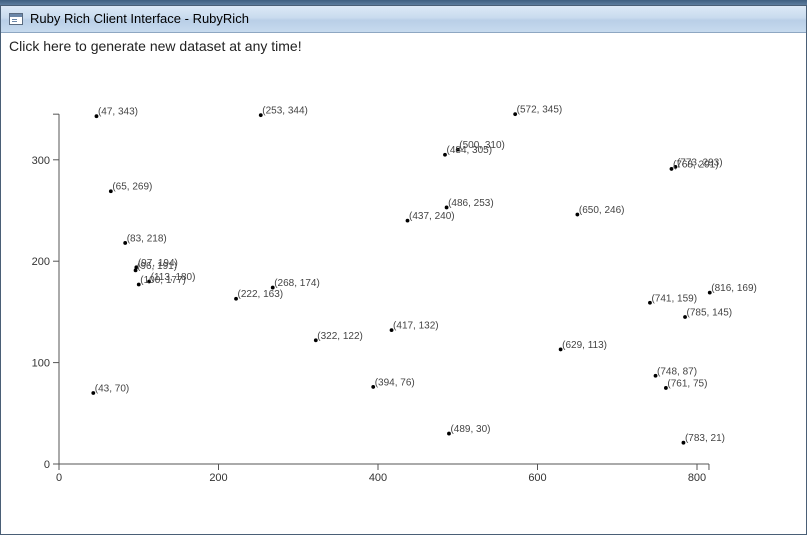 The image size is (807, 535). What do you see at coordinates (41, 364) in the screenshot?
I see `y-tick-label: 100` at bounding box center [41, 364].